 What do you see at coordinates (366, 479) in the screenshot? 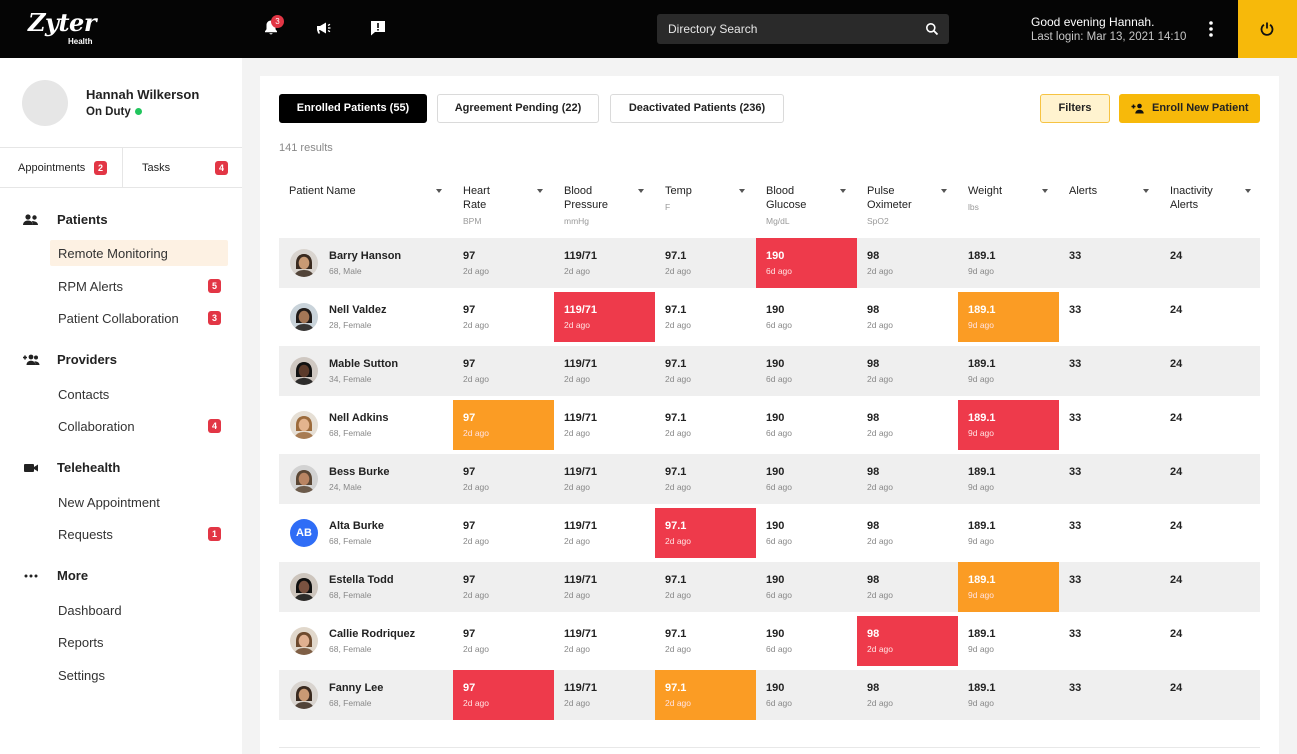
I see `patient-name-cell: Bess Burke 24, Male` at bounding box center [366, 479].